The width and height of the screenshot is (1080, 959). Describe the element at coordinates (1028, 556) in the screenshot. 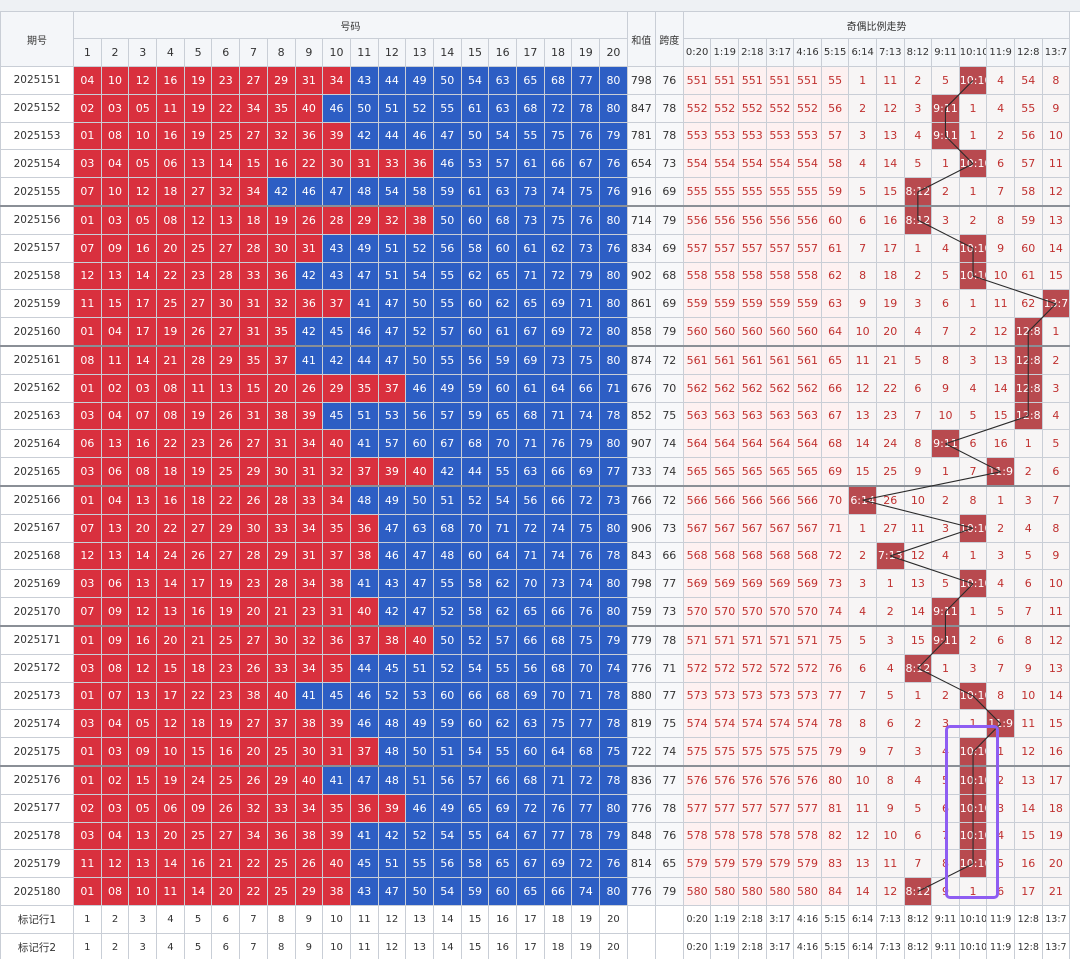

I see `ratio-miss-cell: 5` at that location.